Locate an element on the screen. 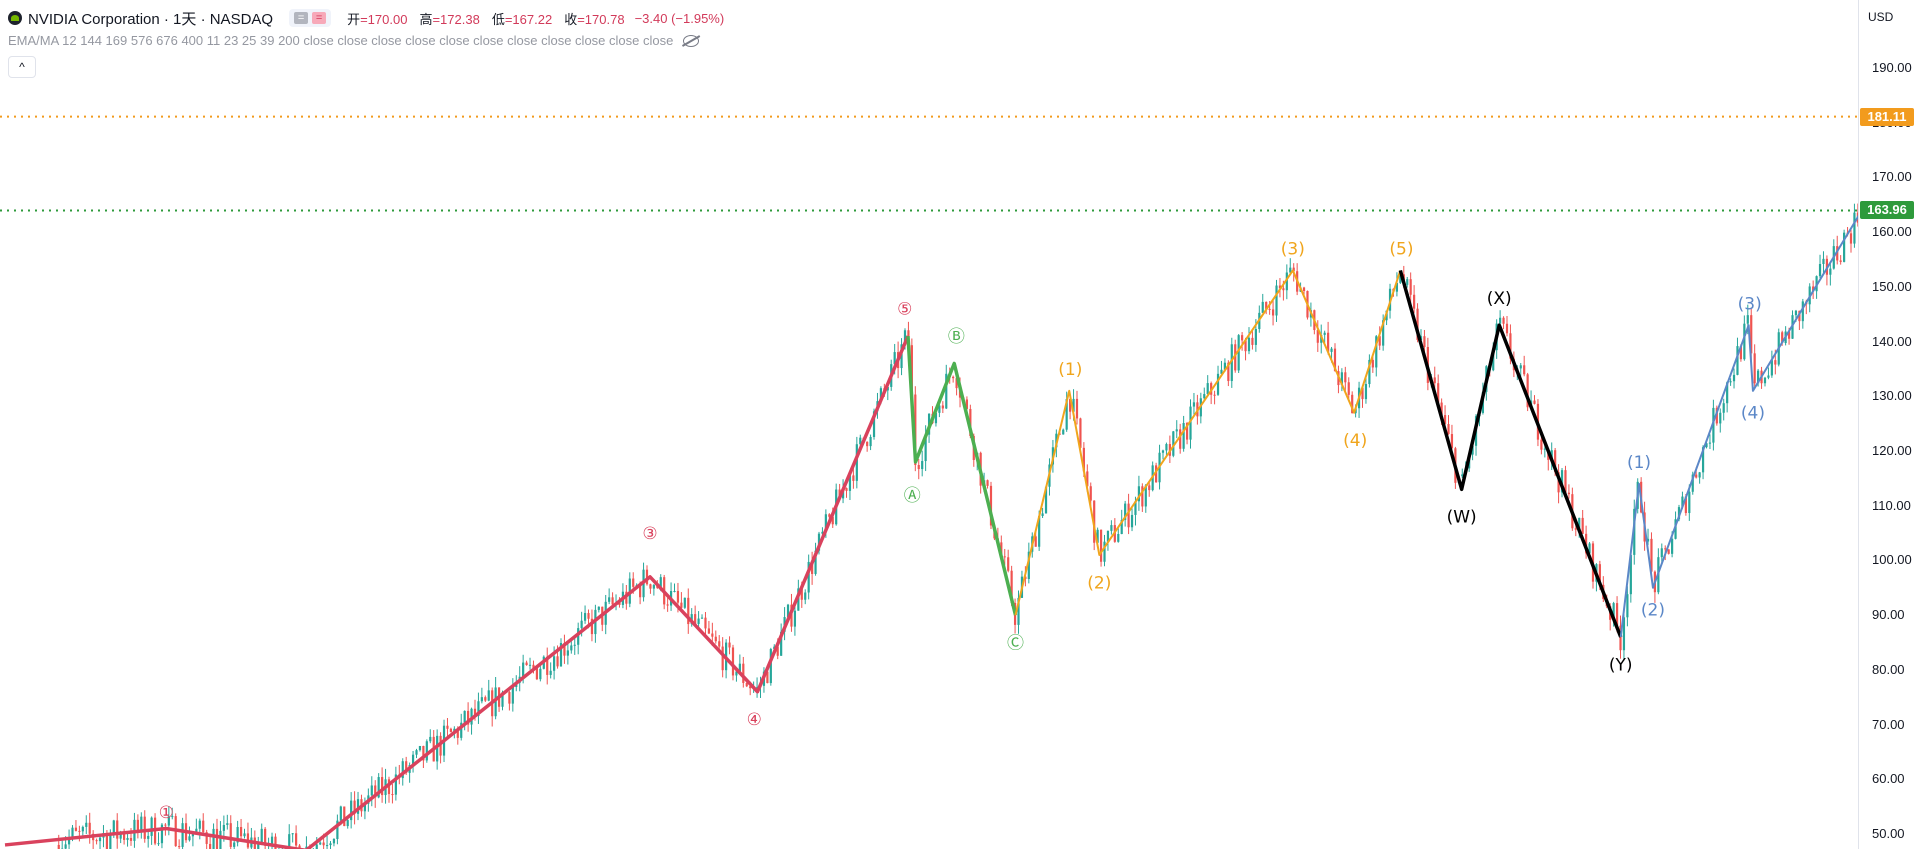 The image size is (1920, 849). wave-label: (4) is located at coordinates (1753, 414).